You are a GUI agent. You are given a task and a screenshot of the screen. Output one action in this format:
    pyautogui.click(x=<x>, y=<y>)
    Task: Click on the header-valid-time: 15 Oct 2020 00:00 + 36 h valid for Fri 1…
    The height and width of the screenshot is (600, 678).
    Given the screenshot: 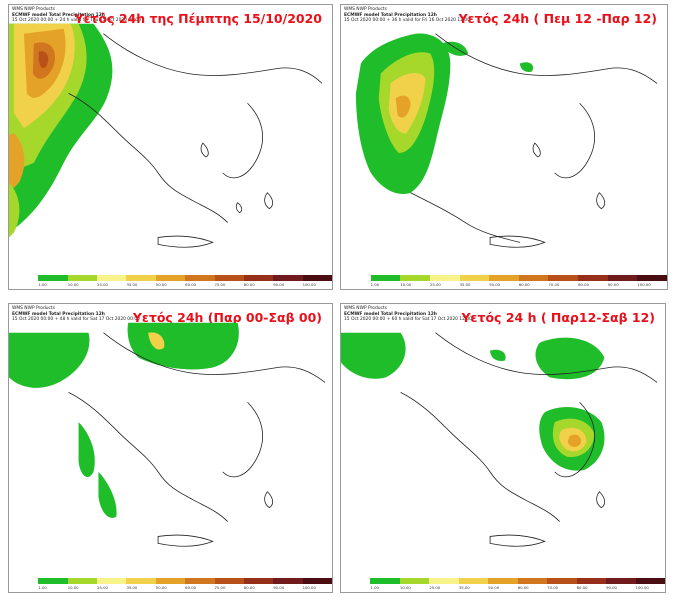 What is the action you would take?
    pyautogui.click(x=407, y=21)
    